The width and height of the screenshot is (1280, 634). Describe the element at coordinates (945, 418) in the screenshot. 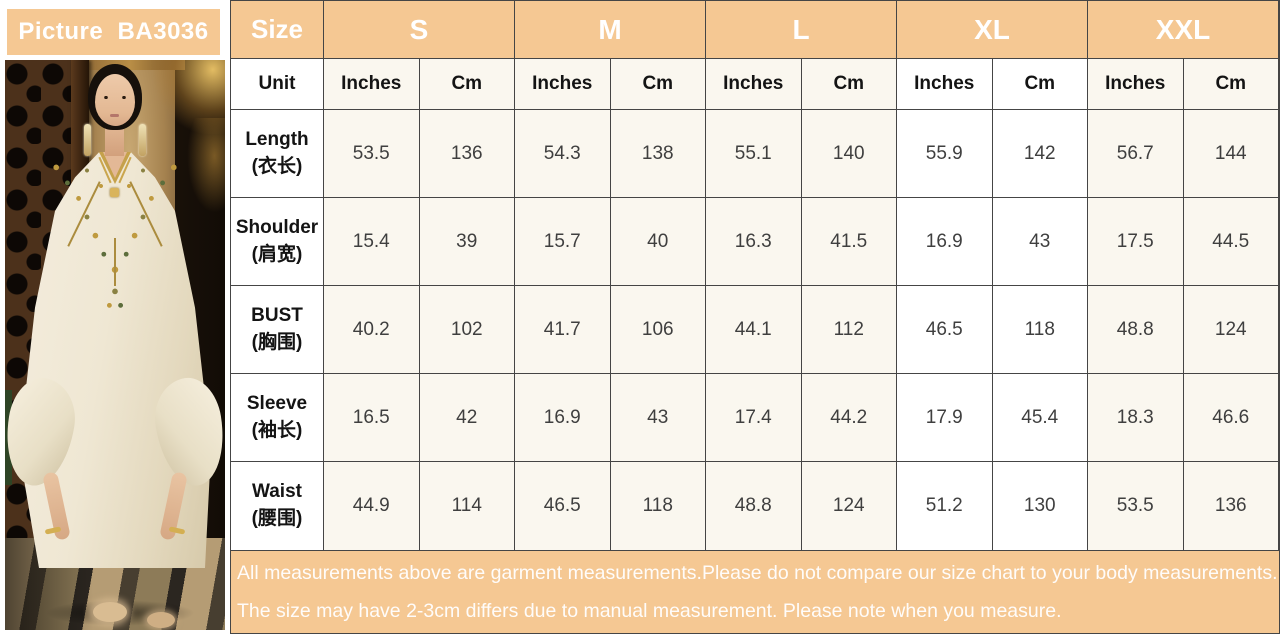

I see `measurement-cell: 17.9` at that location.